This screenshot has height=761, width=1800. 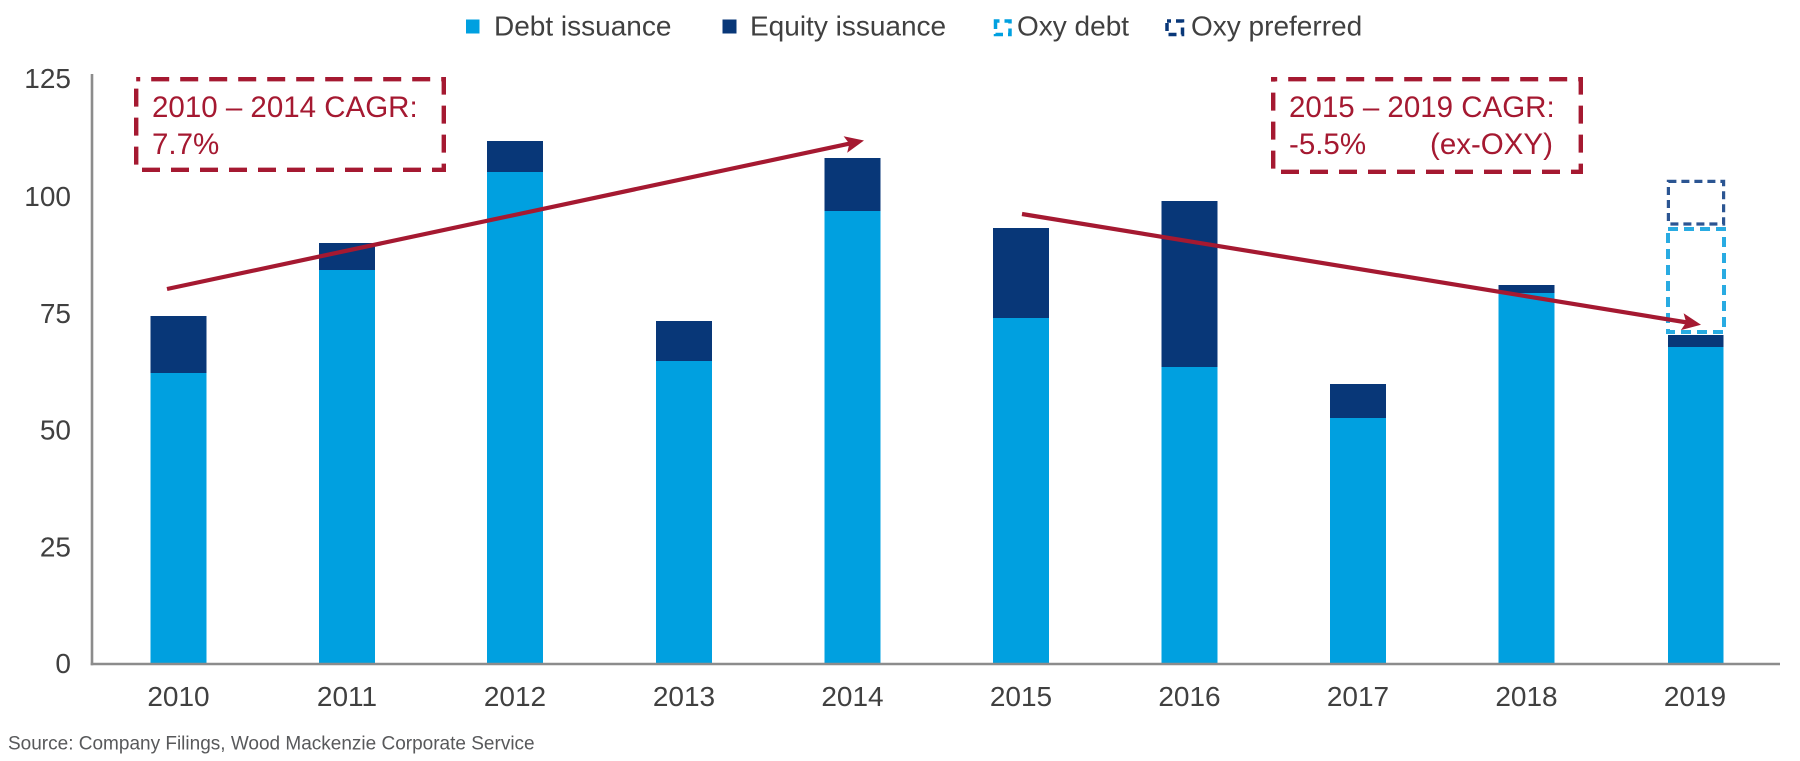 I want to click on svg-text: 2019, so click(x=1695, y=696).